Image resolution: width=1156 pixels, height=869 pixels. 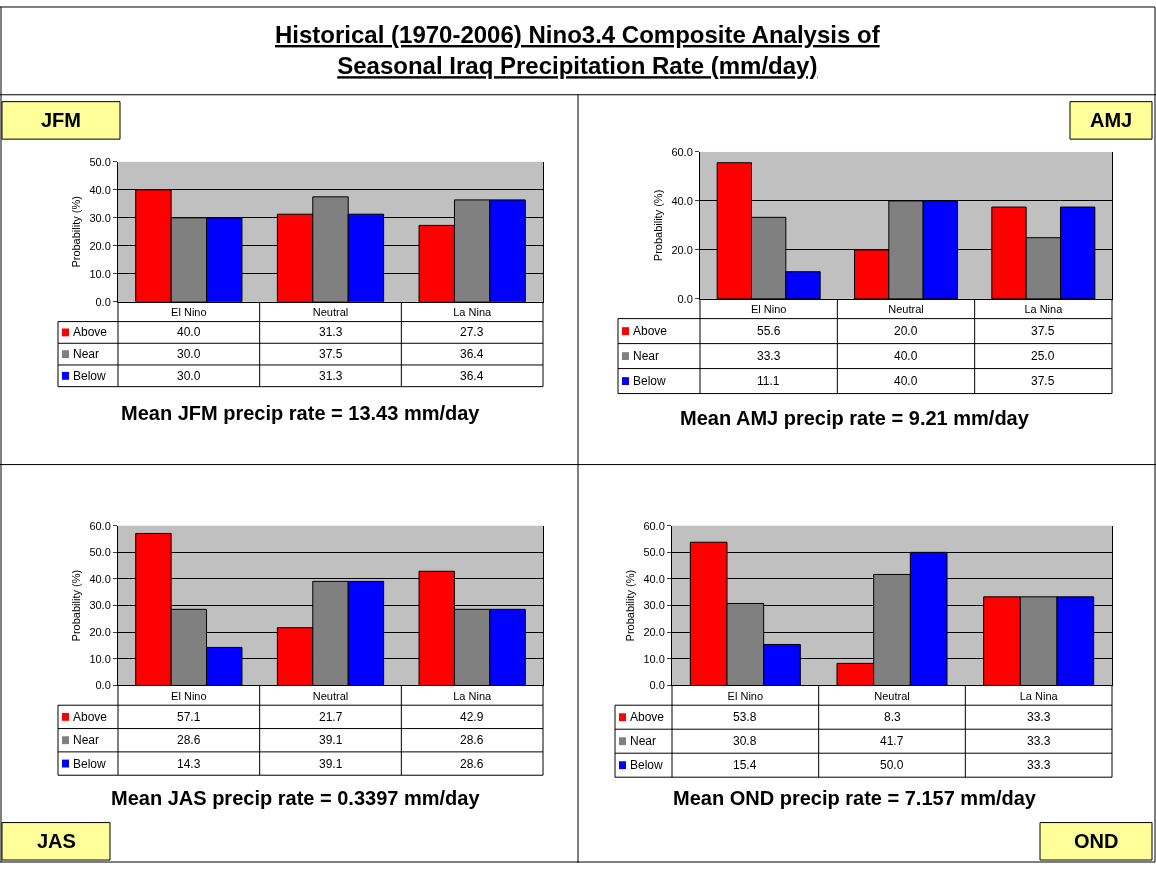 I want to click on data-label: 30.8, so click(x=745, y=741).